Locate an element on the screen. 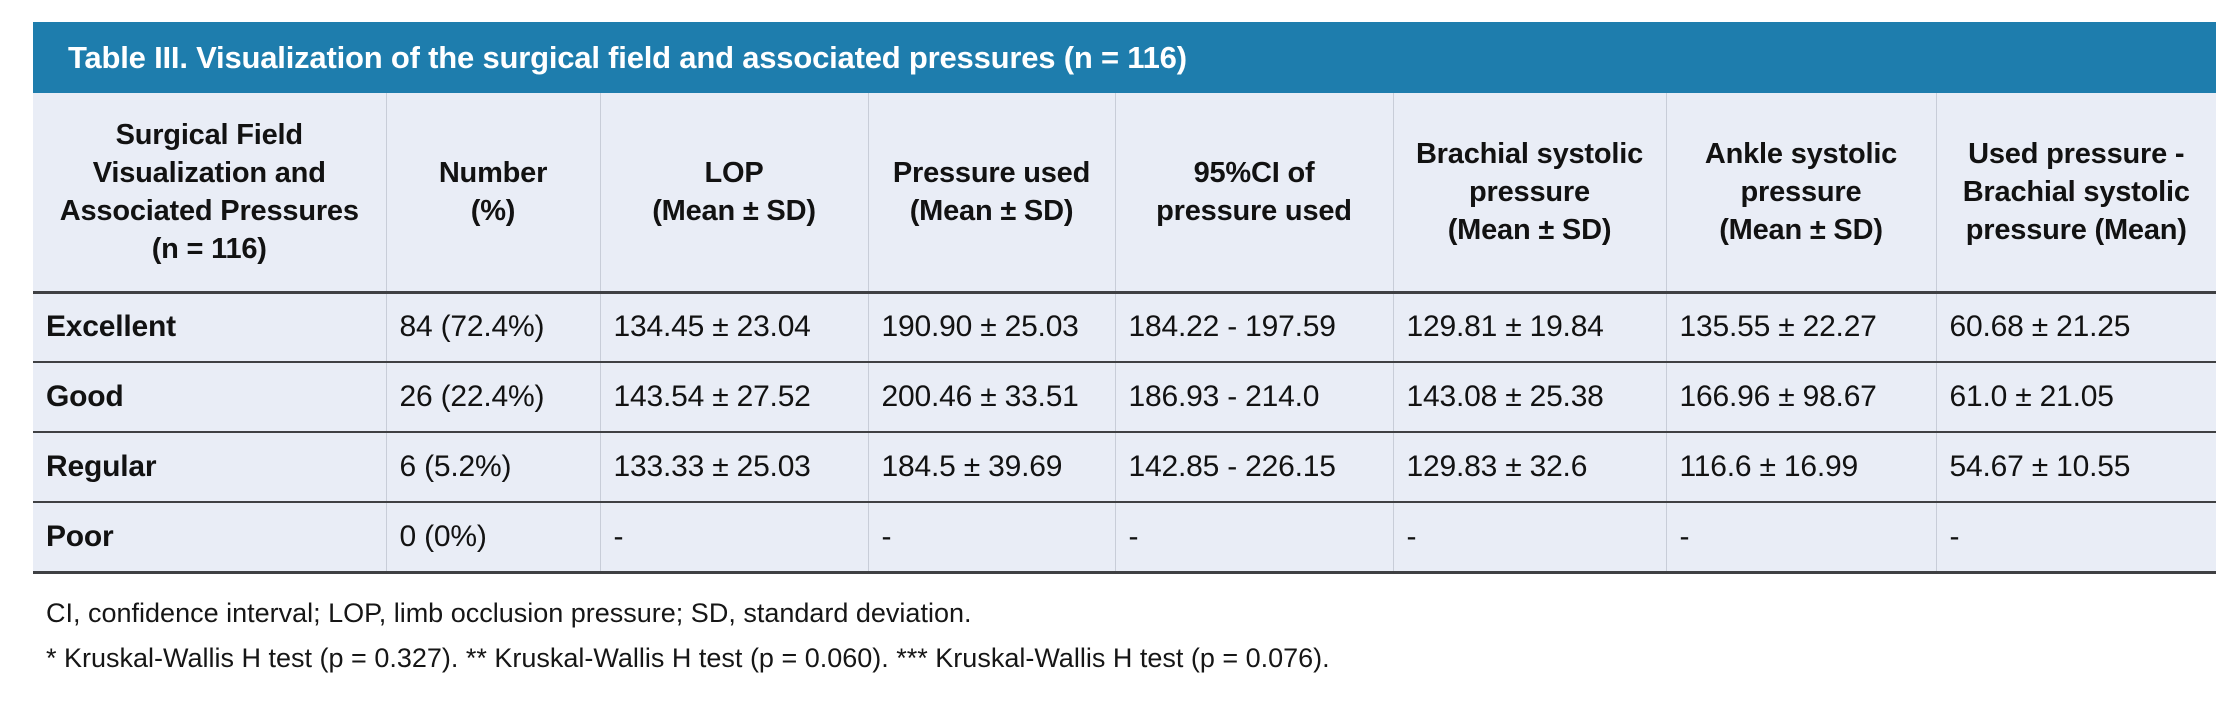 The width and height of the screenshot is (2229, 705). cell: 190.90 ± 25.03 is located at coordinates (991, 327).